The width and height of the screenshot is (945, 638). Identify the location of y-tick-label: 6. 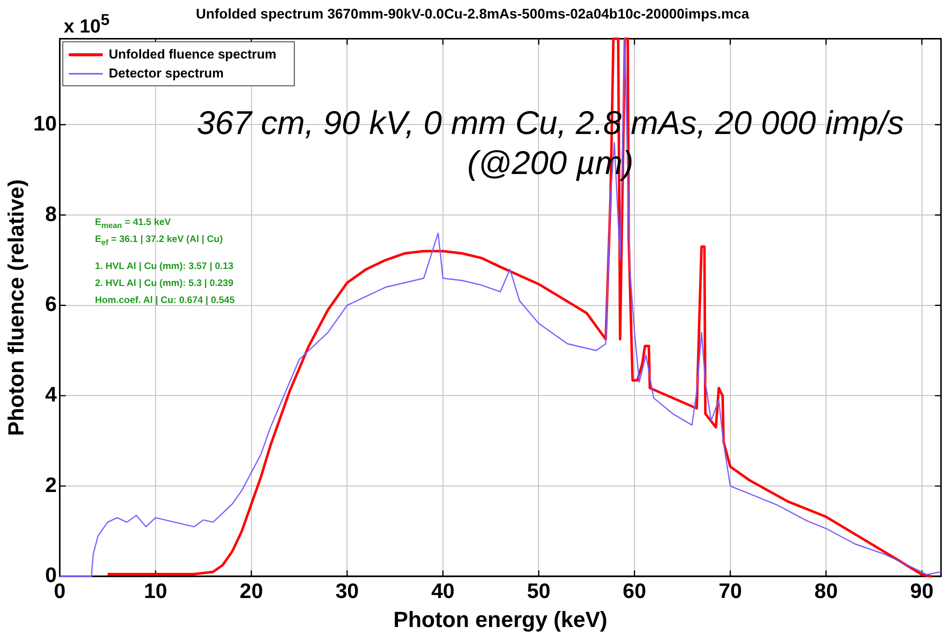
(51, 304).